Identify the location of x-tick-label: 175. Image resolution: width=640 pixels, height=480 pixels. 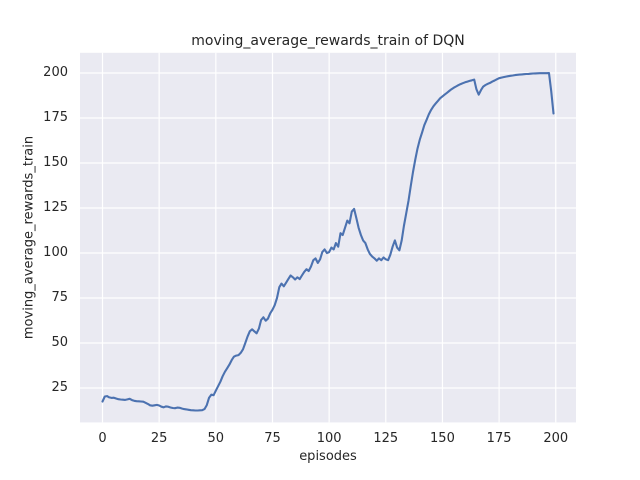
(499, 438).